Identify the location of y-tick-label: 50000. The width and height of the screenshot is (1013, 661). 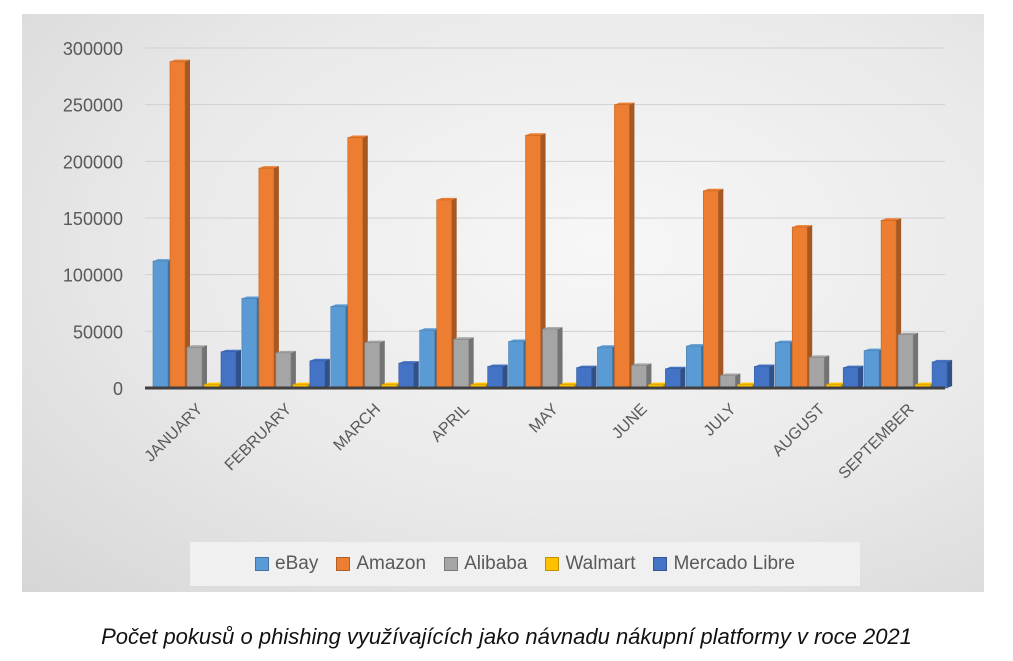
(98, 332).